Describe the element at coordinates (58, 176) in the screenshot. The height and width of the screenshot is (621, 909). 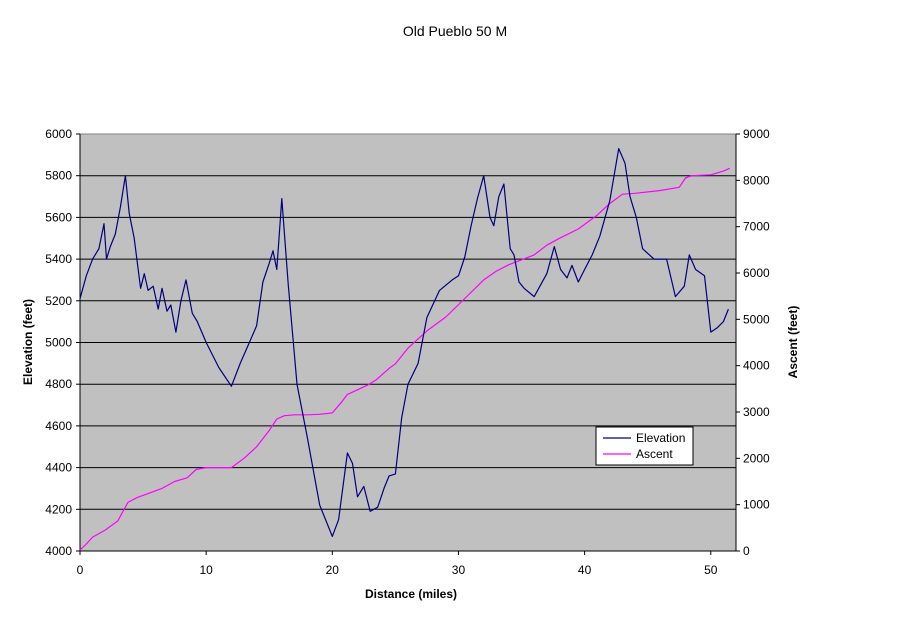
I see `y-tick-label: 5800` at that location.